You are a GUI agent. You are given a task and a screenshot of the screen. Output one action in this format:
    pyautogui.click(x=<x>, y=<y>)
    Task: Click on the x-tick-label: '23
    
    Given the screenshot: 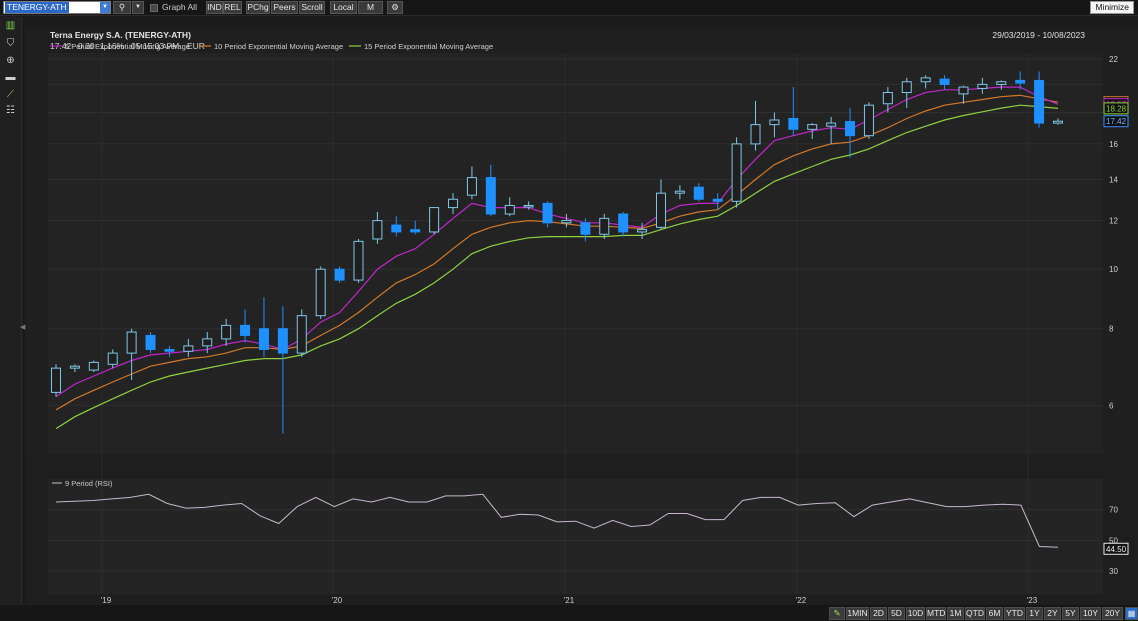 What is the action you would take?
    pyautogui.click(x=1032, y=600)
    